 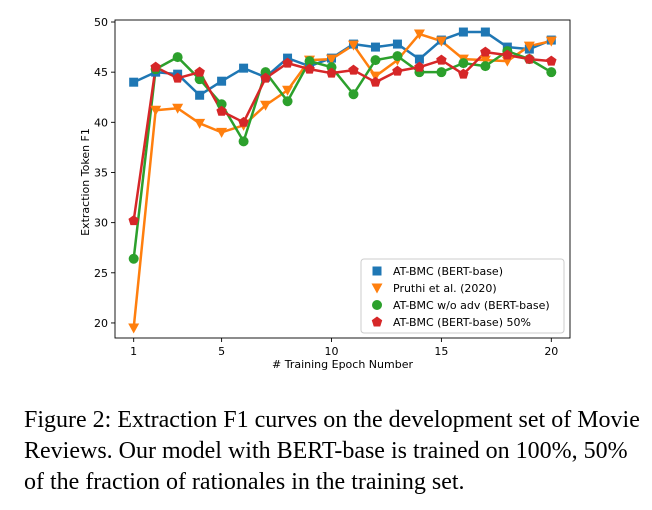 I want to click on legend-label: AT-BMC (BERT-base) 50%, so click(x=462, y=322).